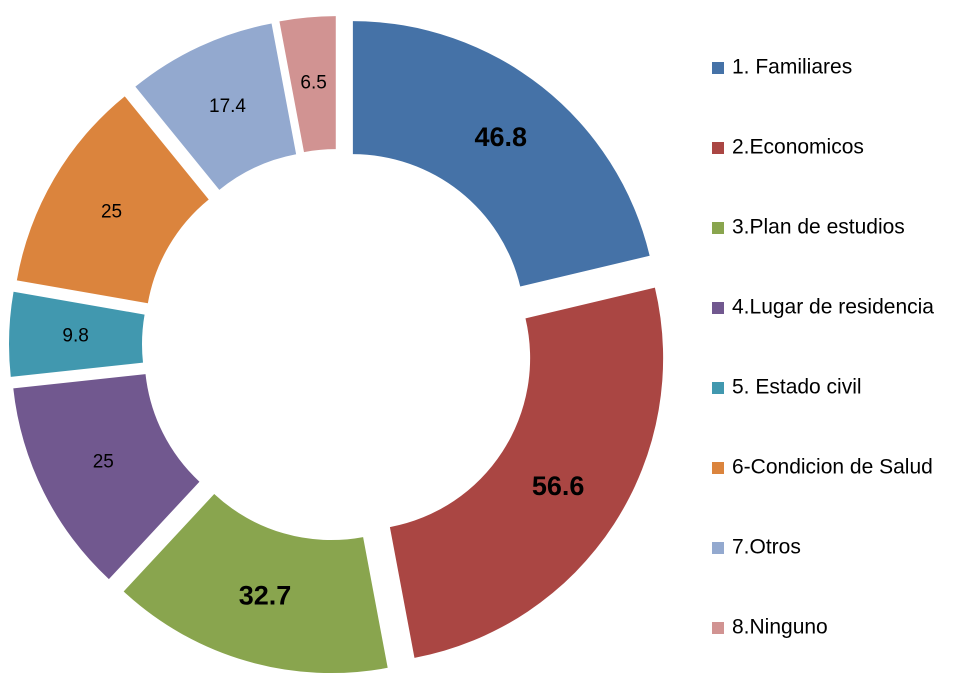 The width and height of the screenshot is (972, 675). What do you see at coordinates (558, 486) in the screenshot?
I see `data-label: 56.6` at bounding box center [558, 486].